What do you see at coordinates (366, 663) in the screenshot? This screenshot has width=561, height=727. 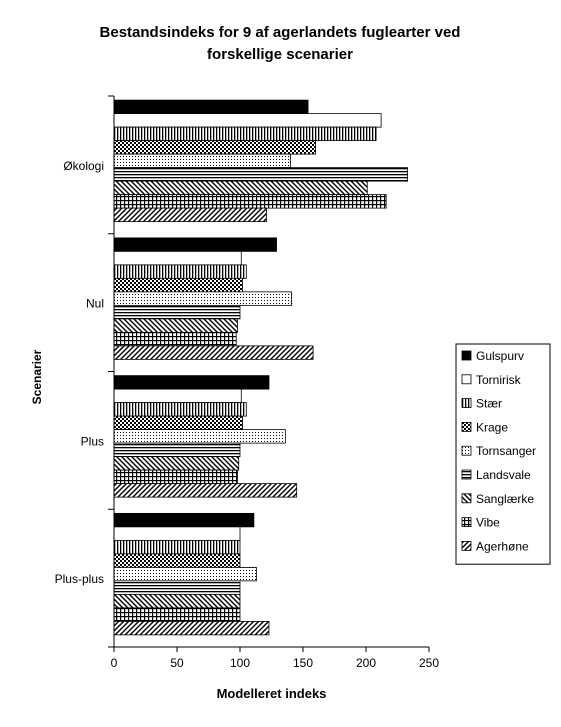 I see `x-tick-label: 200` at bounding box center [366, 663].